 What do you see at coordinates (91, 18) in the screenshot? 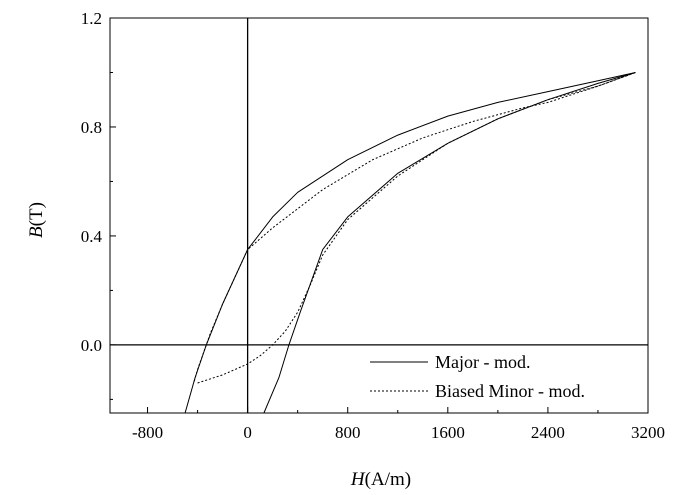
I see `y-tick-label: 1.2` at bounding box center [91, 18].